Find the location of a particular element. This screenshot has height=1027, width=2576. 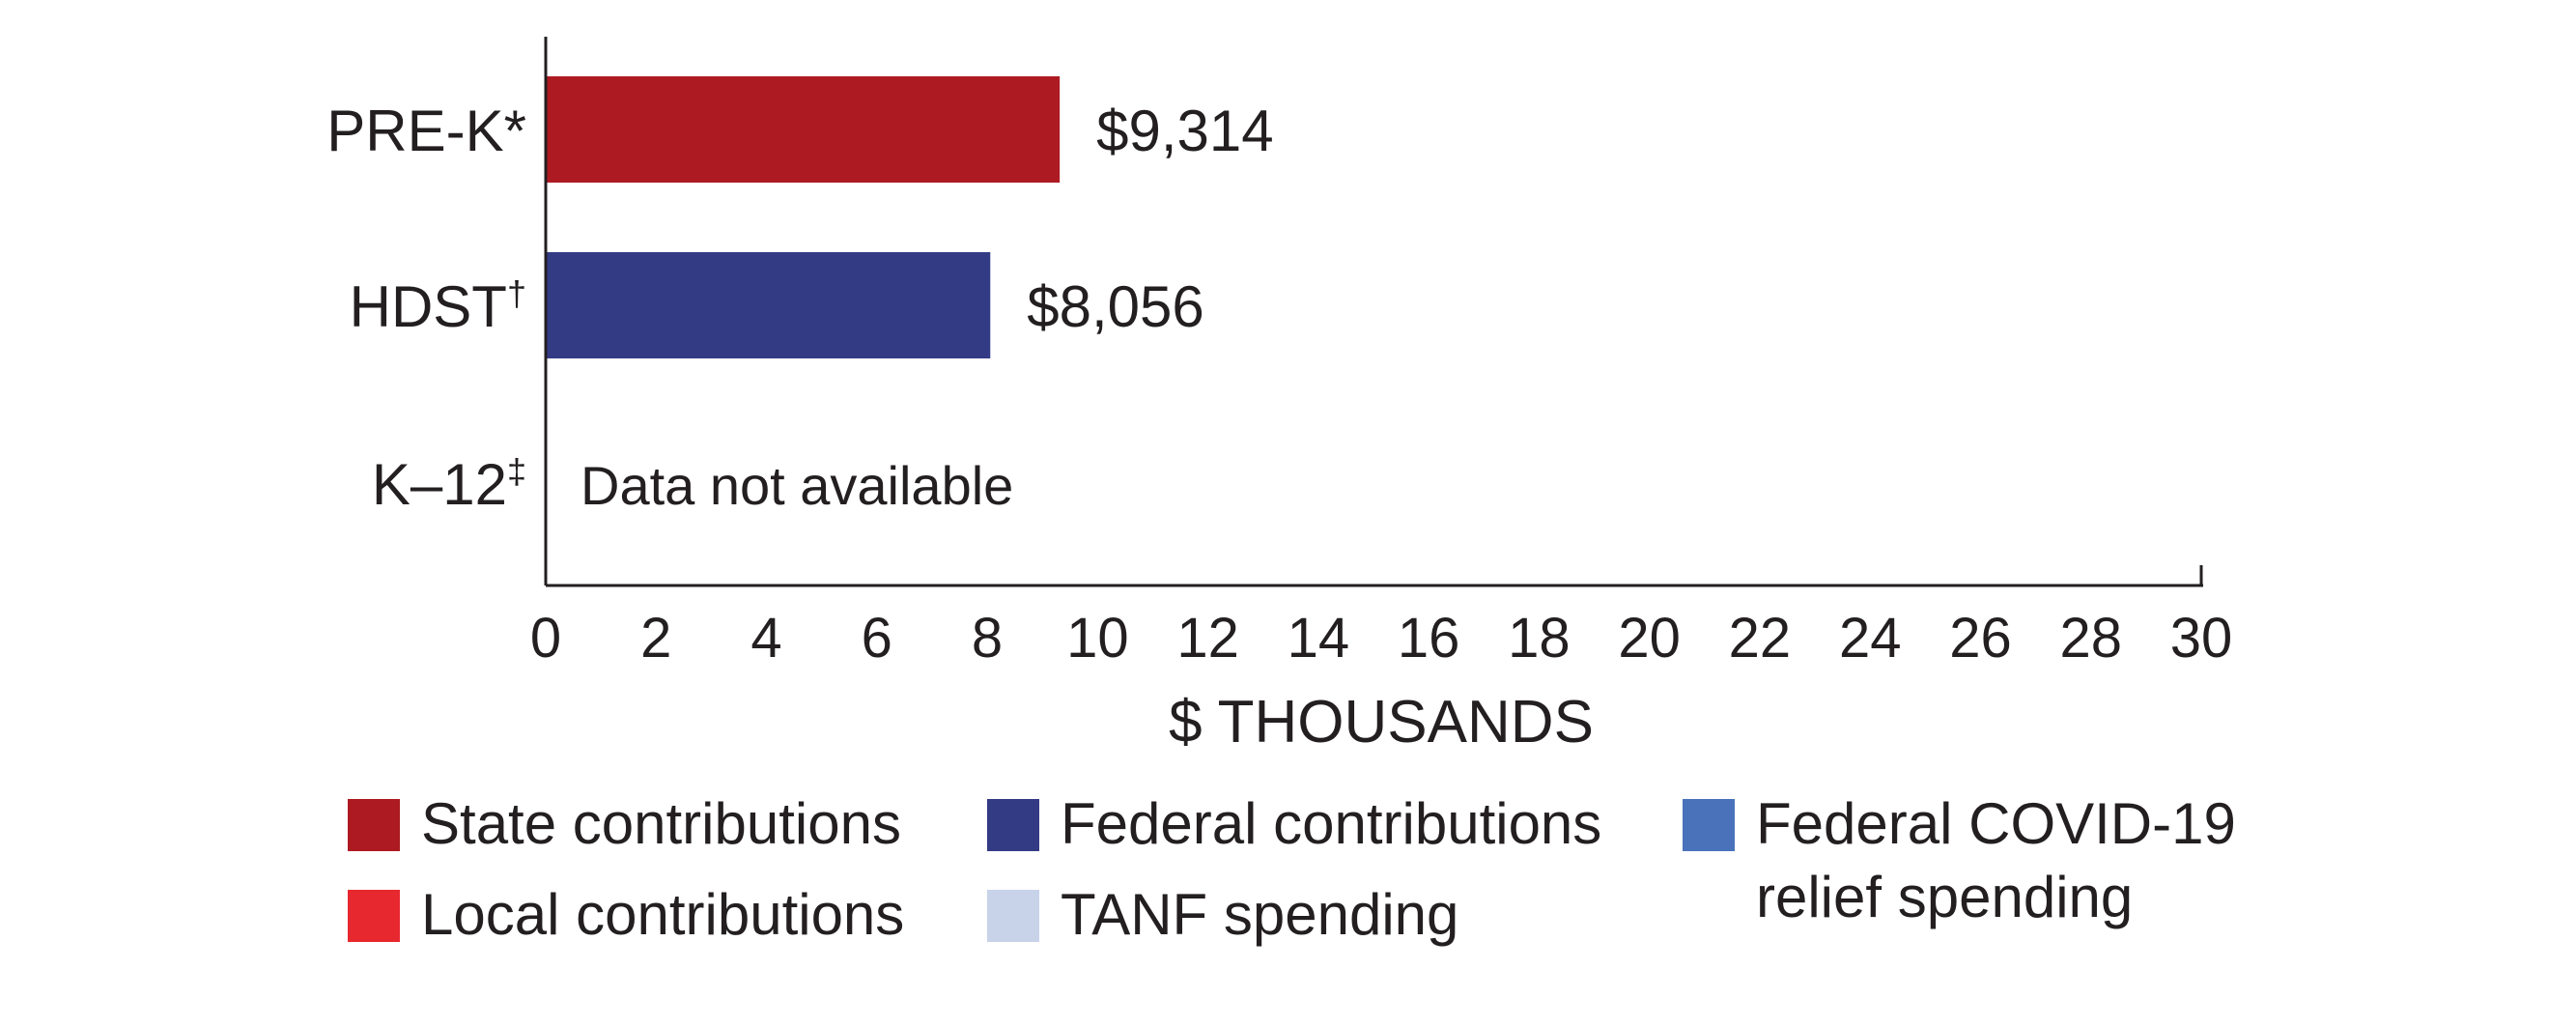

category-label: K–12‡ is located at coordinates (449, 484).